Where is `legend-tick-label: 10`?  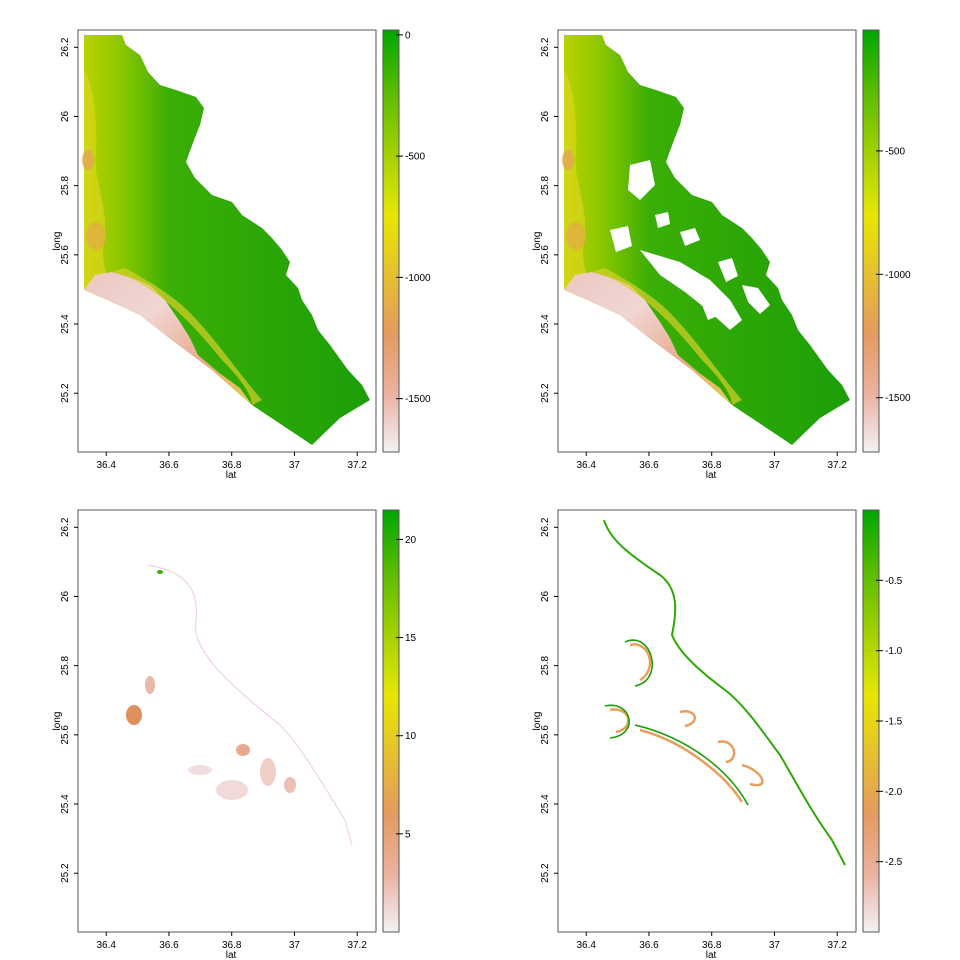 legend-tick-label: 10 is located at coordinates (411, 736).